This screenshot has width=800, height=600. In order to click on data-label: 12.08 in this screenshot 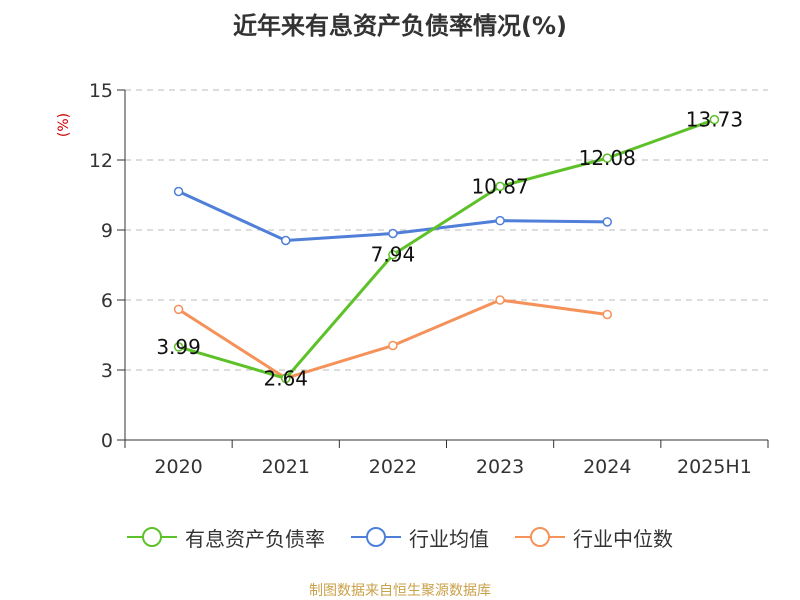, I will do `click(607, 158)`.